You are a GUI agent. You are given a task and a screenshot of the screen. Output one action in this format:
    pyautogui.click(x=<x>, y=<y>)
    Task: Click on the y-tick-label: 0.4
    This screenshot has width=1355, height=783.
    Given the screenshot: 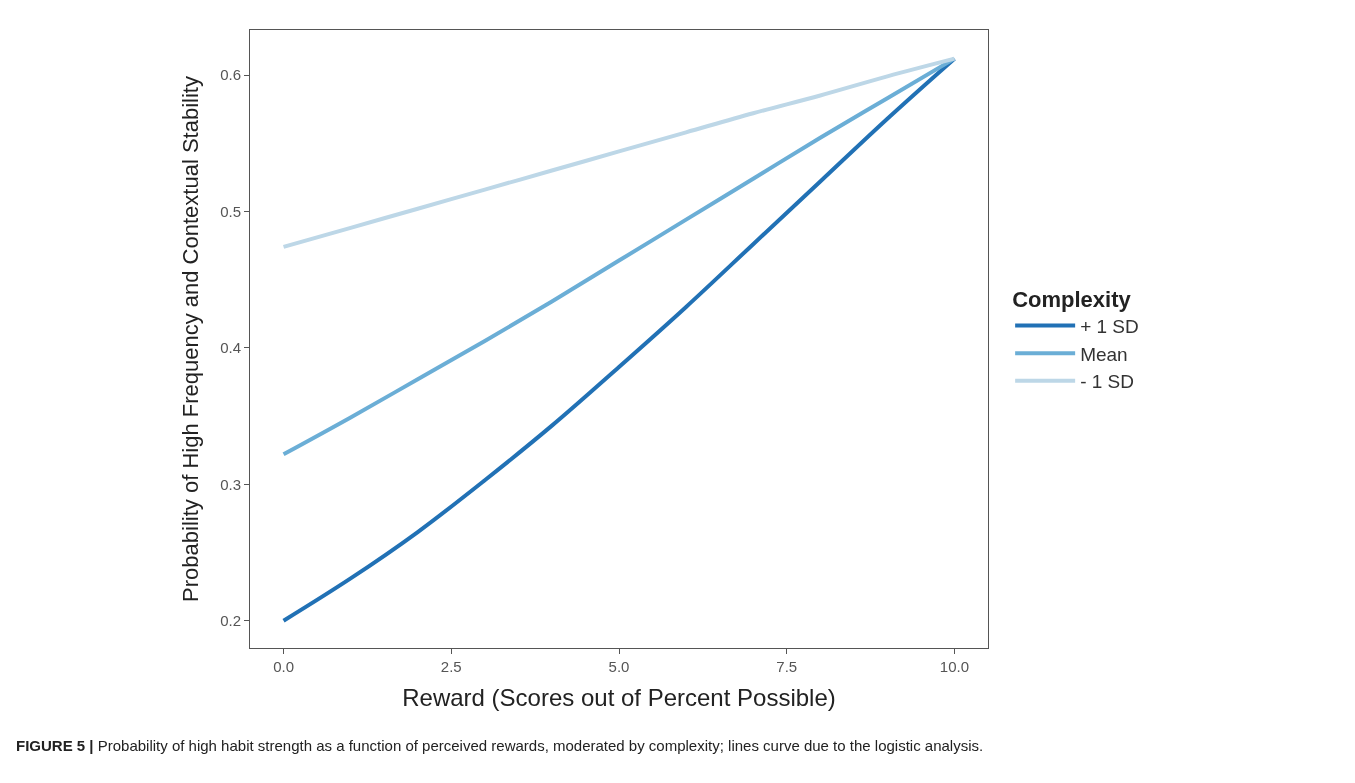 What is the action you would take?
    pyautogui.click(x=230, y=348)
    